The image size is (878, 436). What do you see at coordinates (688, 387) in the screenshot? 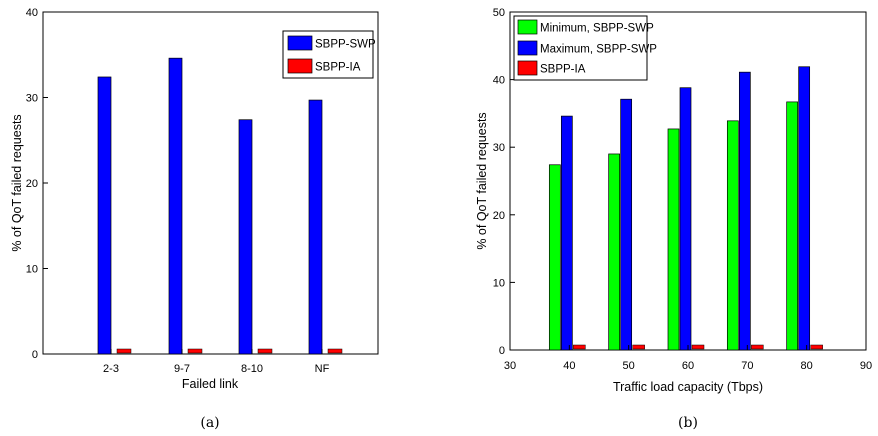
I see `chart-b-x-axis-label: Traffic load capacity (Tbps)` at bounding box center [688, 387].